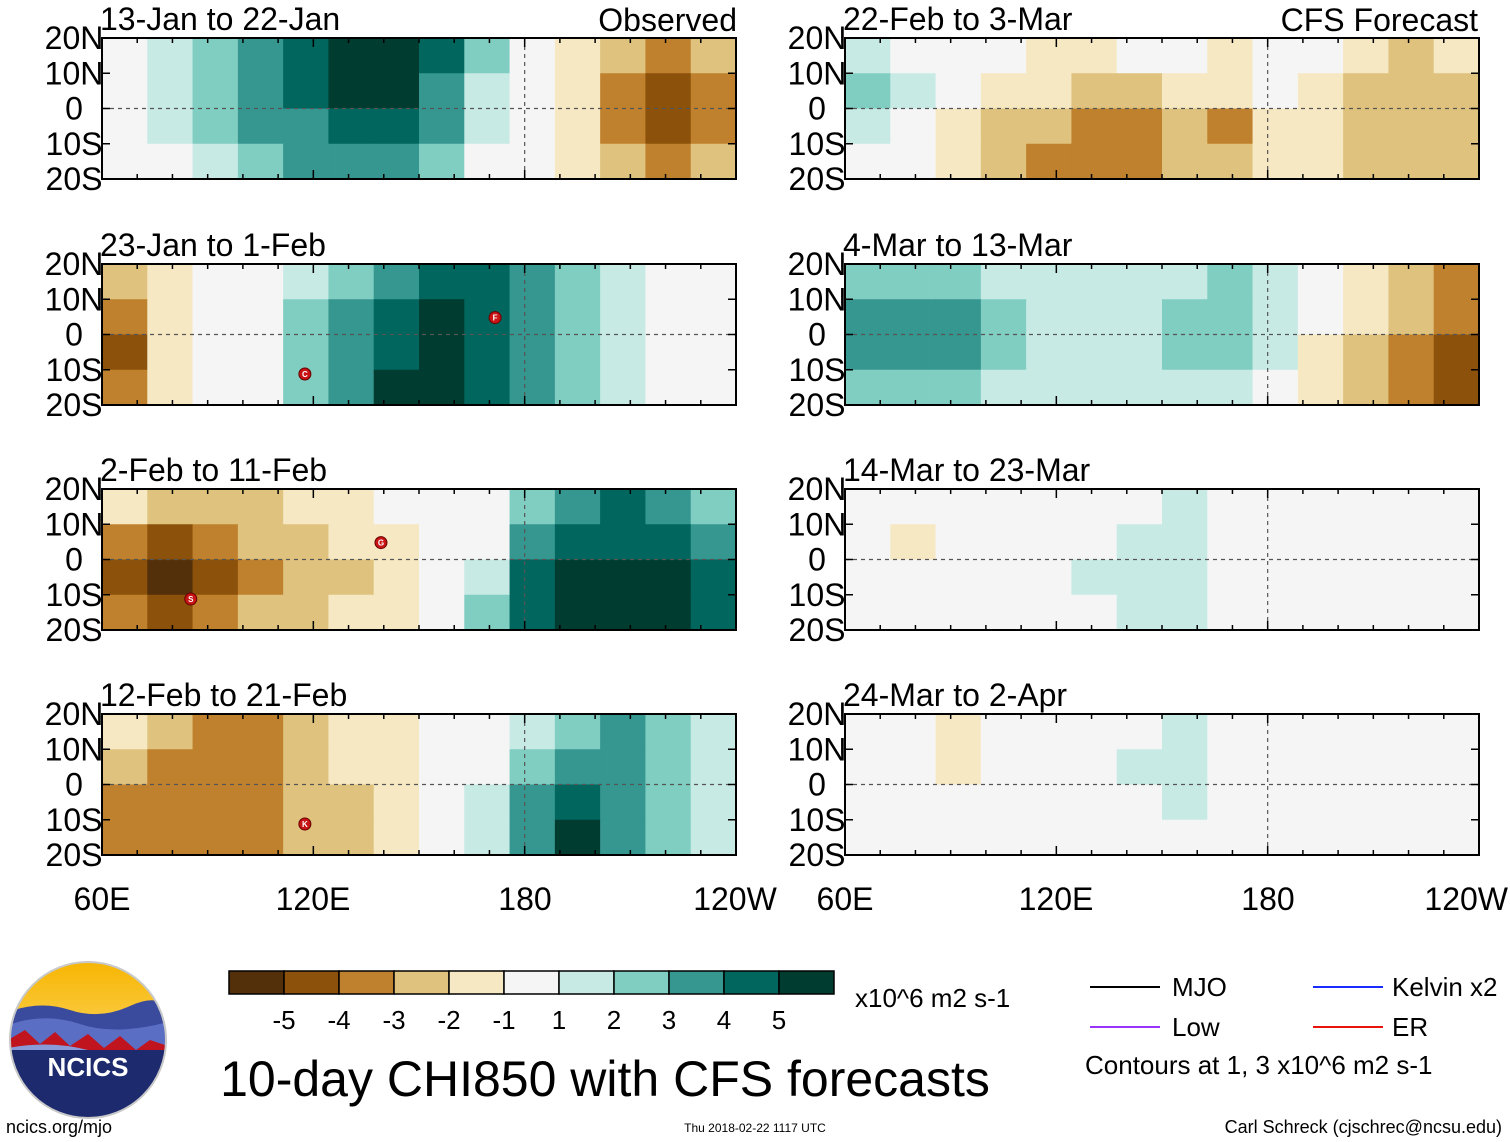 The height and width of the screenshot is (1142, 1510). Describe the element at coordinates (779, 1020) in the screenshot. I see `colorbar-label: 5` at that location.